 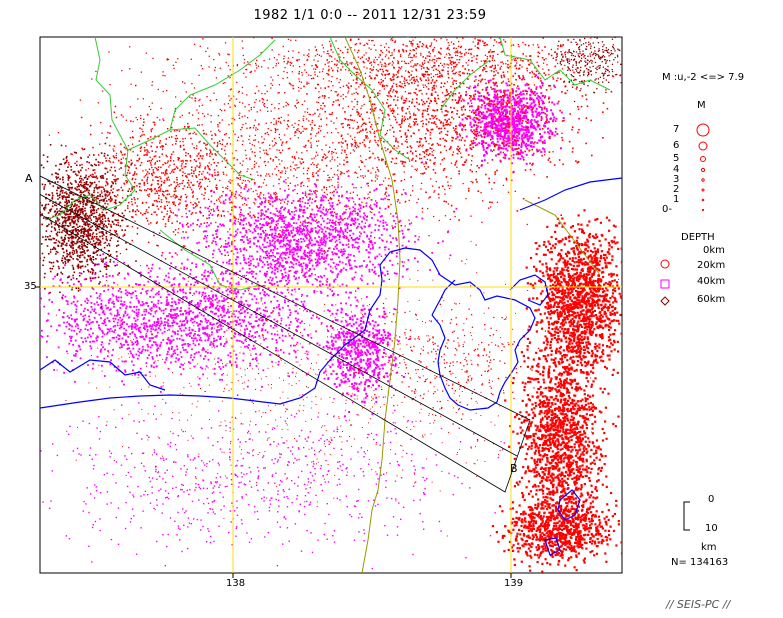 I want to click on map-title: 1982 1/1 0:0 -- 2011 12/31 23:59, so click(x=370, y=15).